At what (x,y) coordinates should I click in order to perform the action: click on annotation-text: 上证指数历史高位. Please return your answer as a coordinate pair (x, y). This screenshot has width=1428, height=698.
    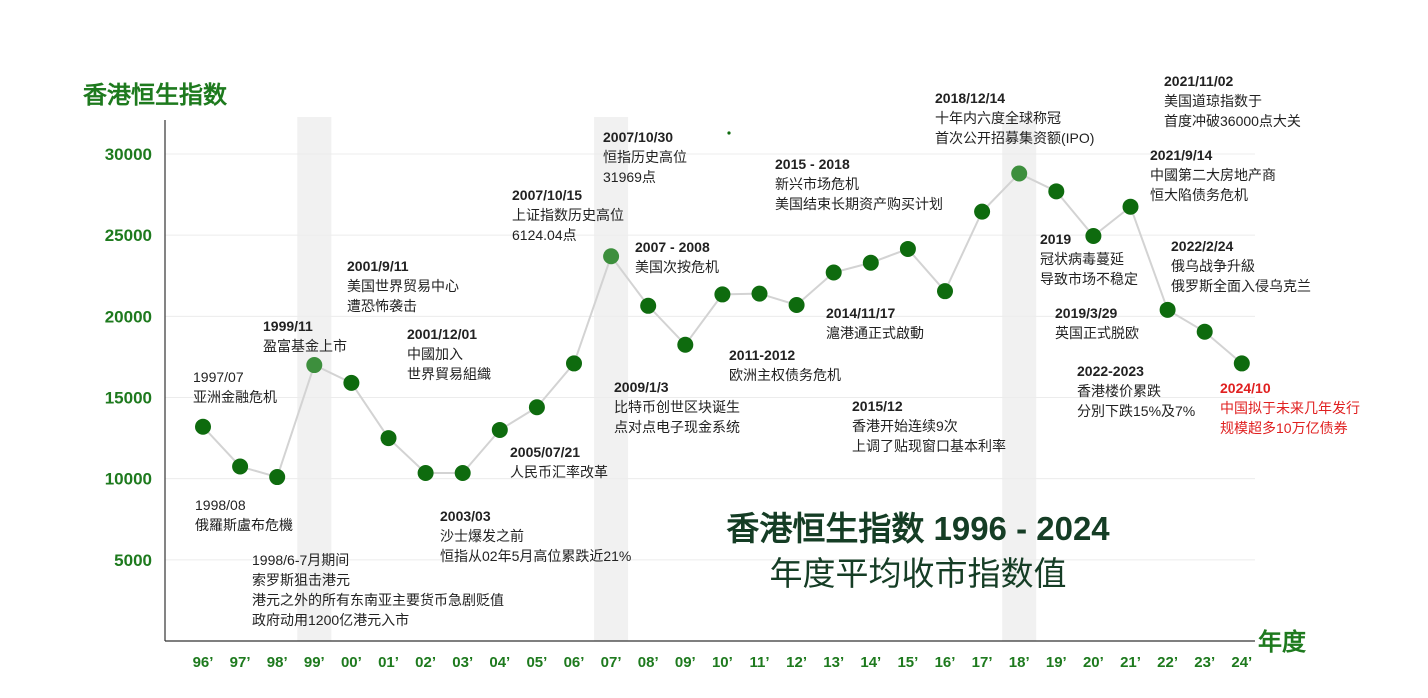
    Looking at the image, I should click on (568, 215).